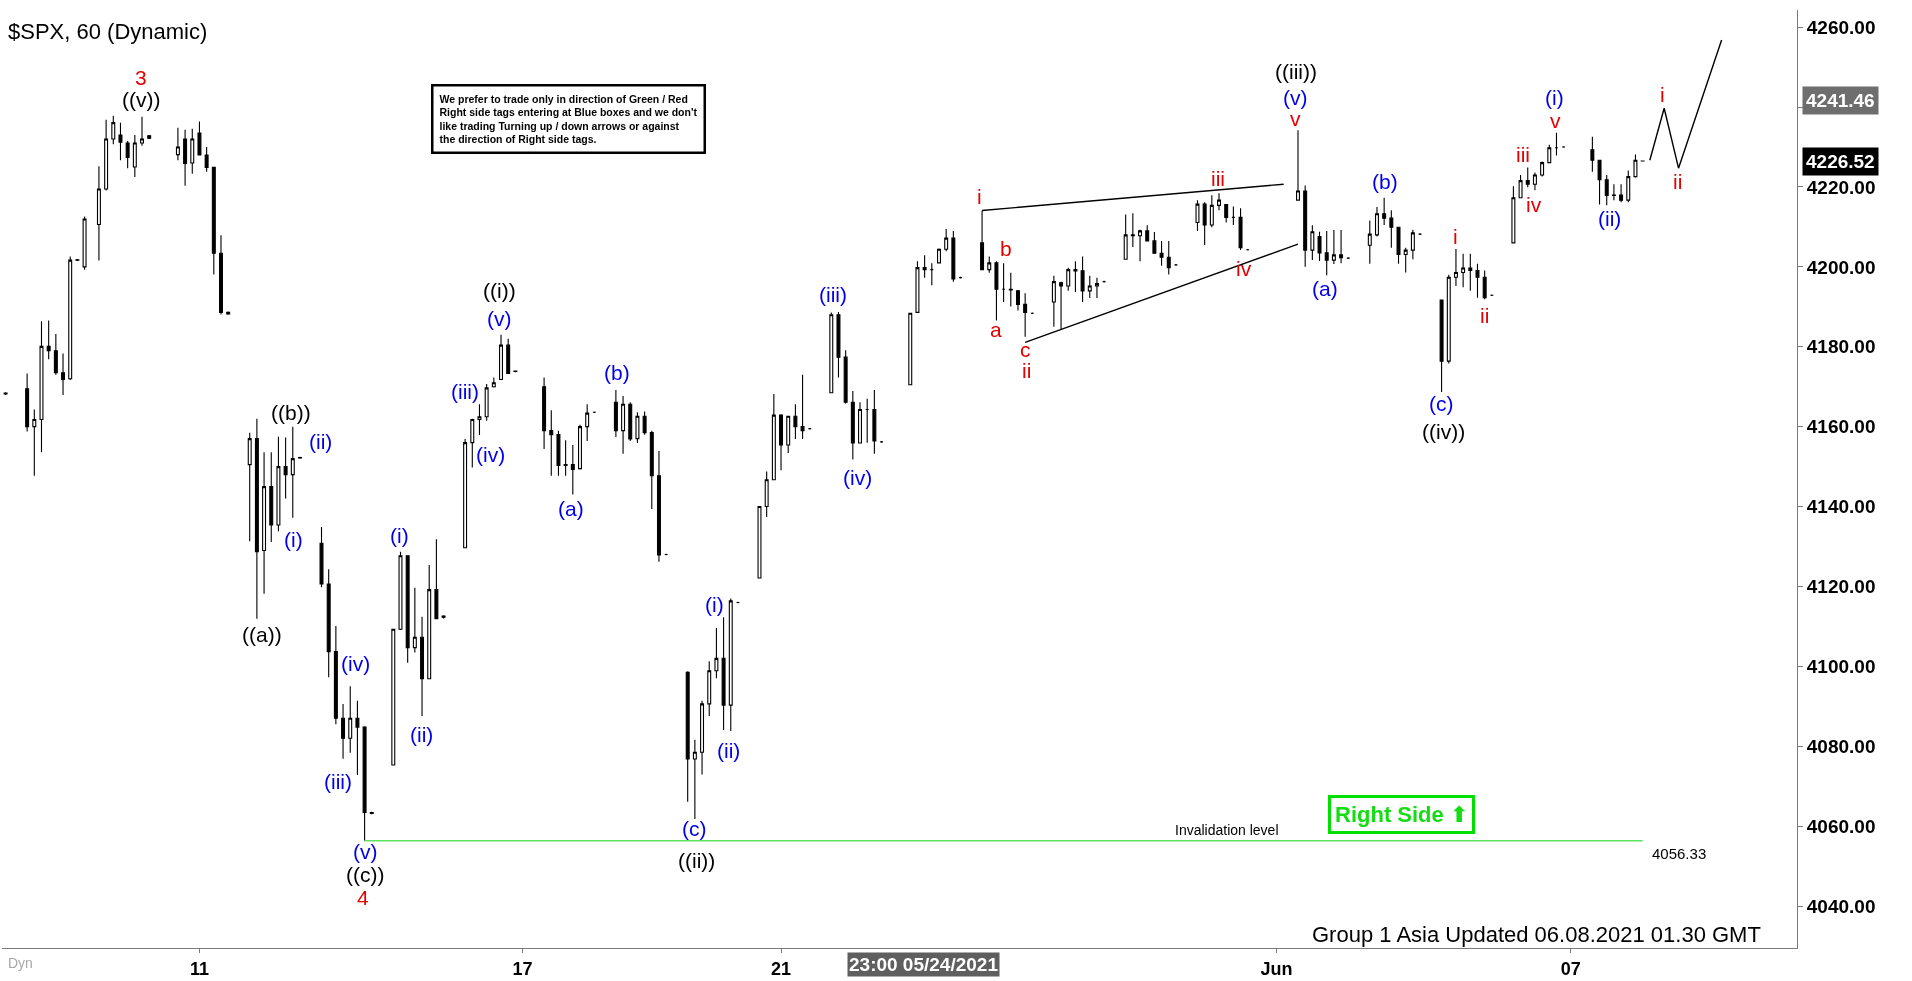  I want to click on y-tick-label: 4160.00, so click(1841, 427).